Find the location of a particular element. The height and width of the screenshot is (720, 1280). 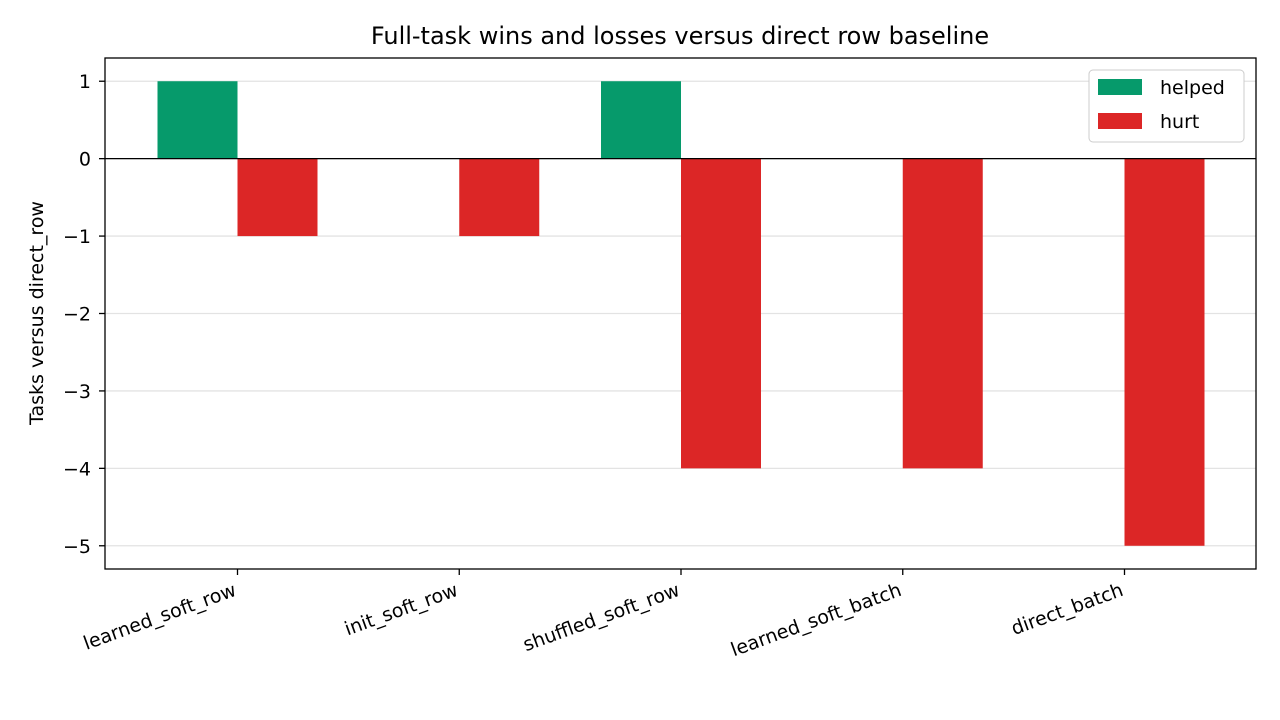

bar-hurt-direct_batch is located at coordinates (1164, 352).